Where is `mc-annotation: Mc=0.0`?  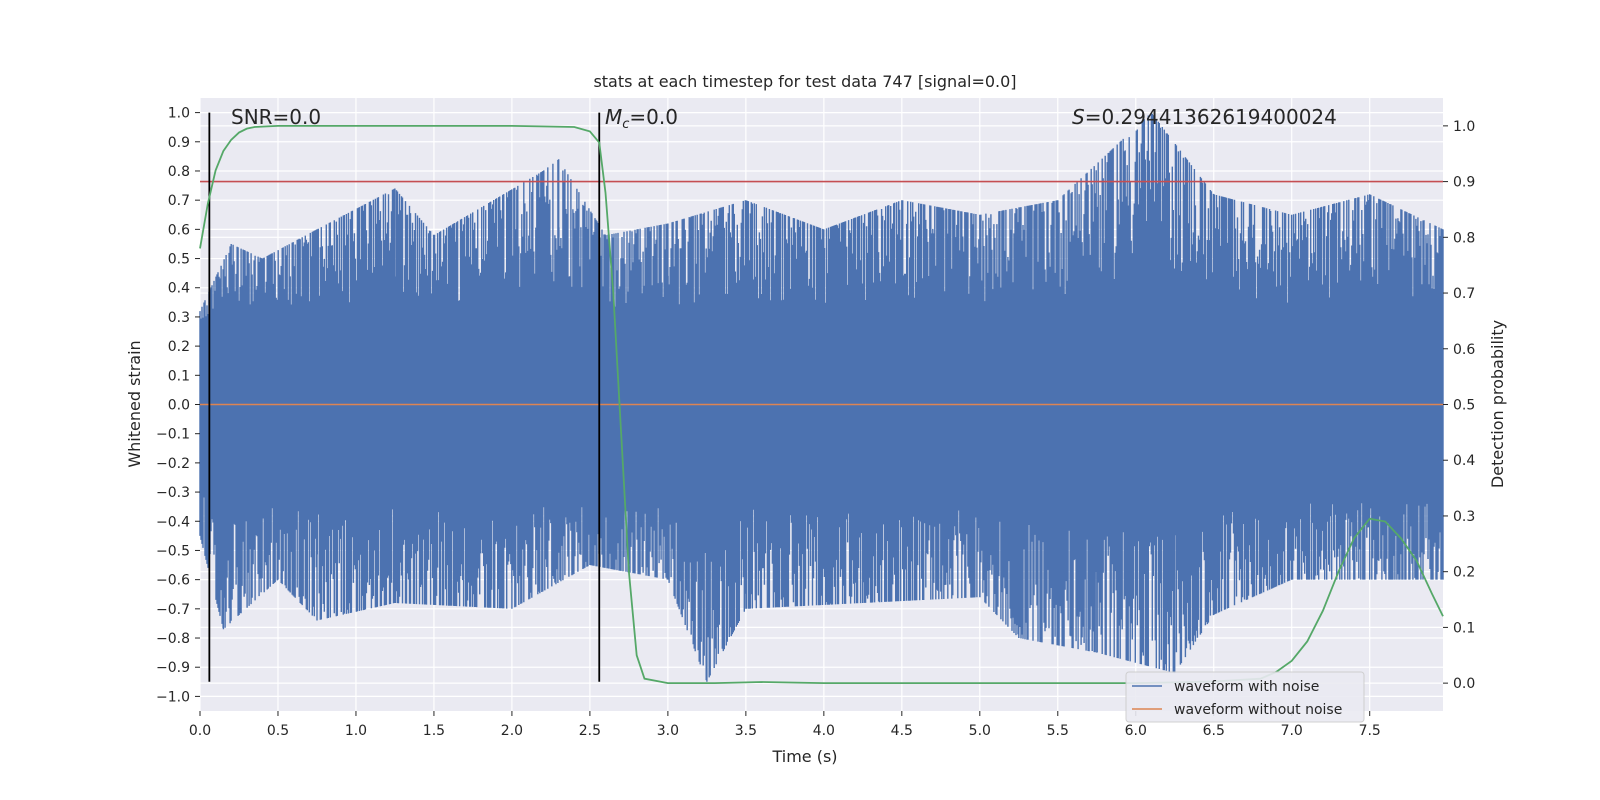 mc-annotation: Mc=0.0 is located at coordinates (641, 118).